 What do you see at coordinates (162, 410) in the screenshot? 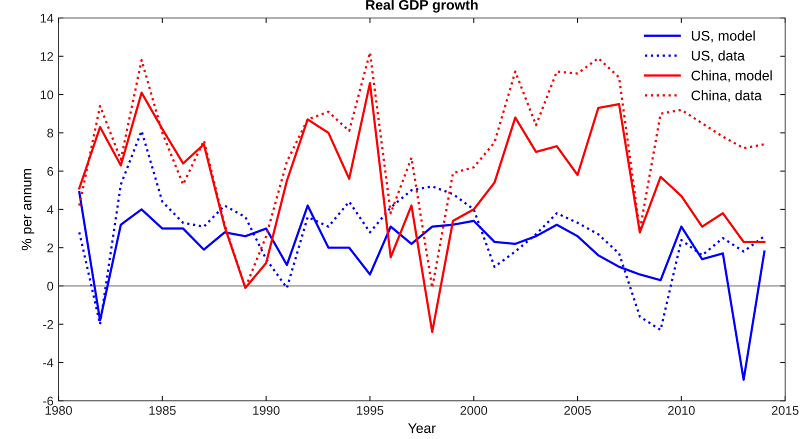
I see `x-tick-label: 1985` at bounding box center [162, 410].